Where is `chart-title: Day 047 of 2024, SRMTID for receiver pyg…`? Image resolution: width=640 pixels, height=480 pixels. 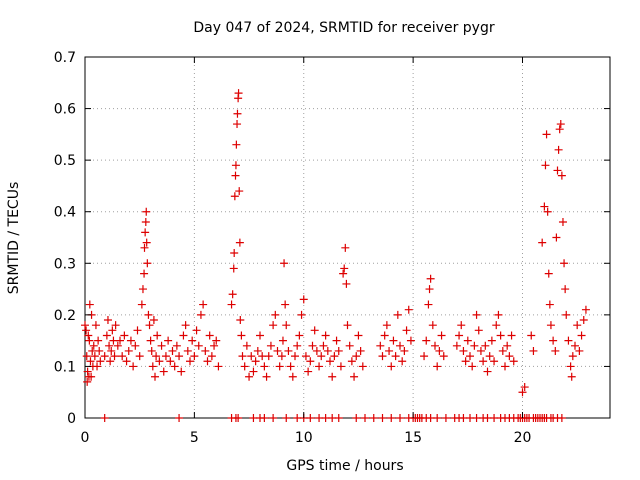
chart-title: Day 047 of 2024, SRMTID for receiver pyg… is located at coordinates (343, 28).